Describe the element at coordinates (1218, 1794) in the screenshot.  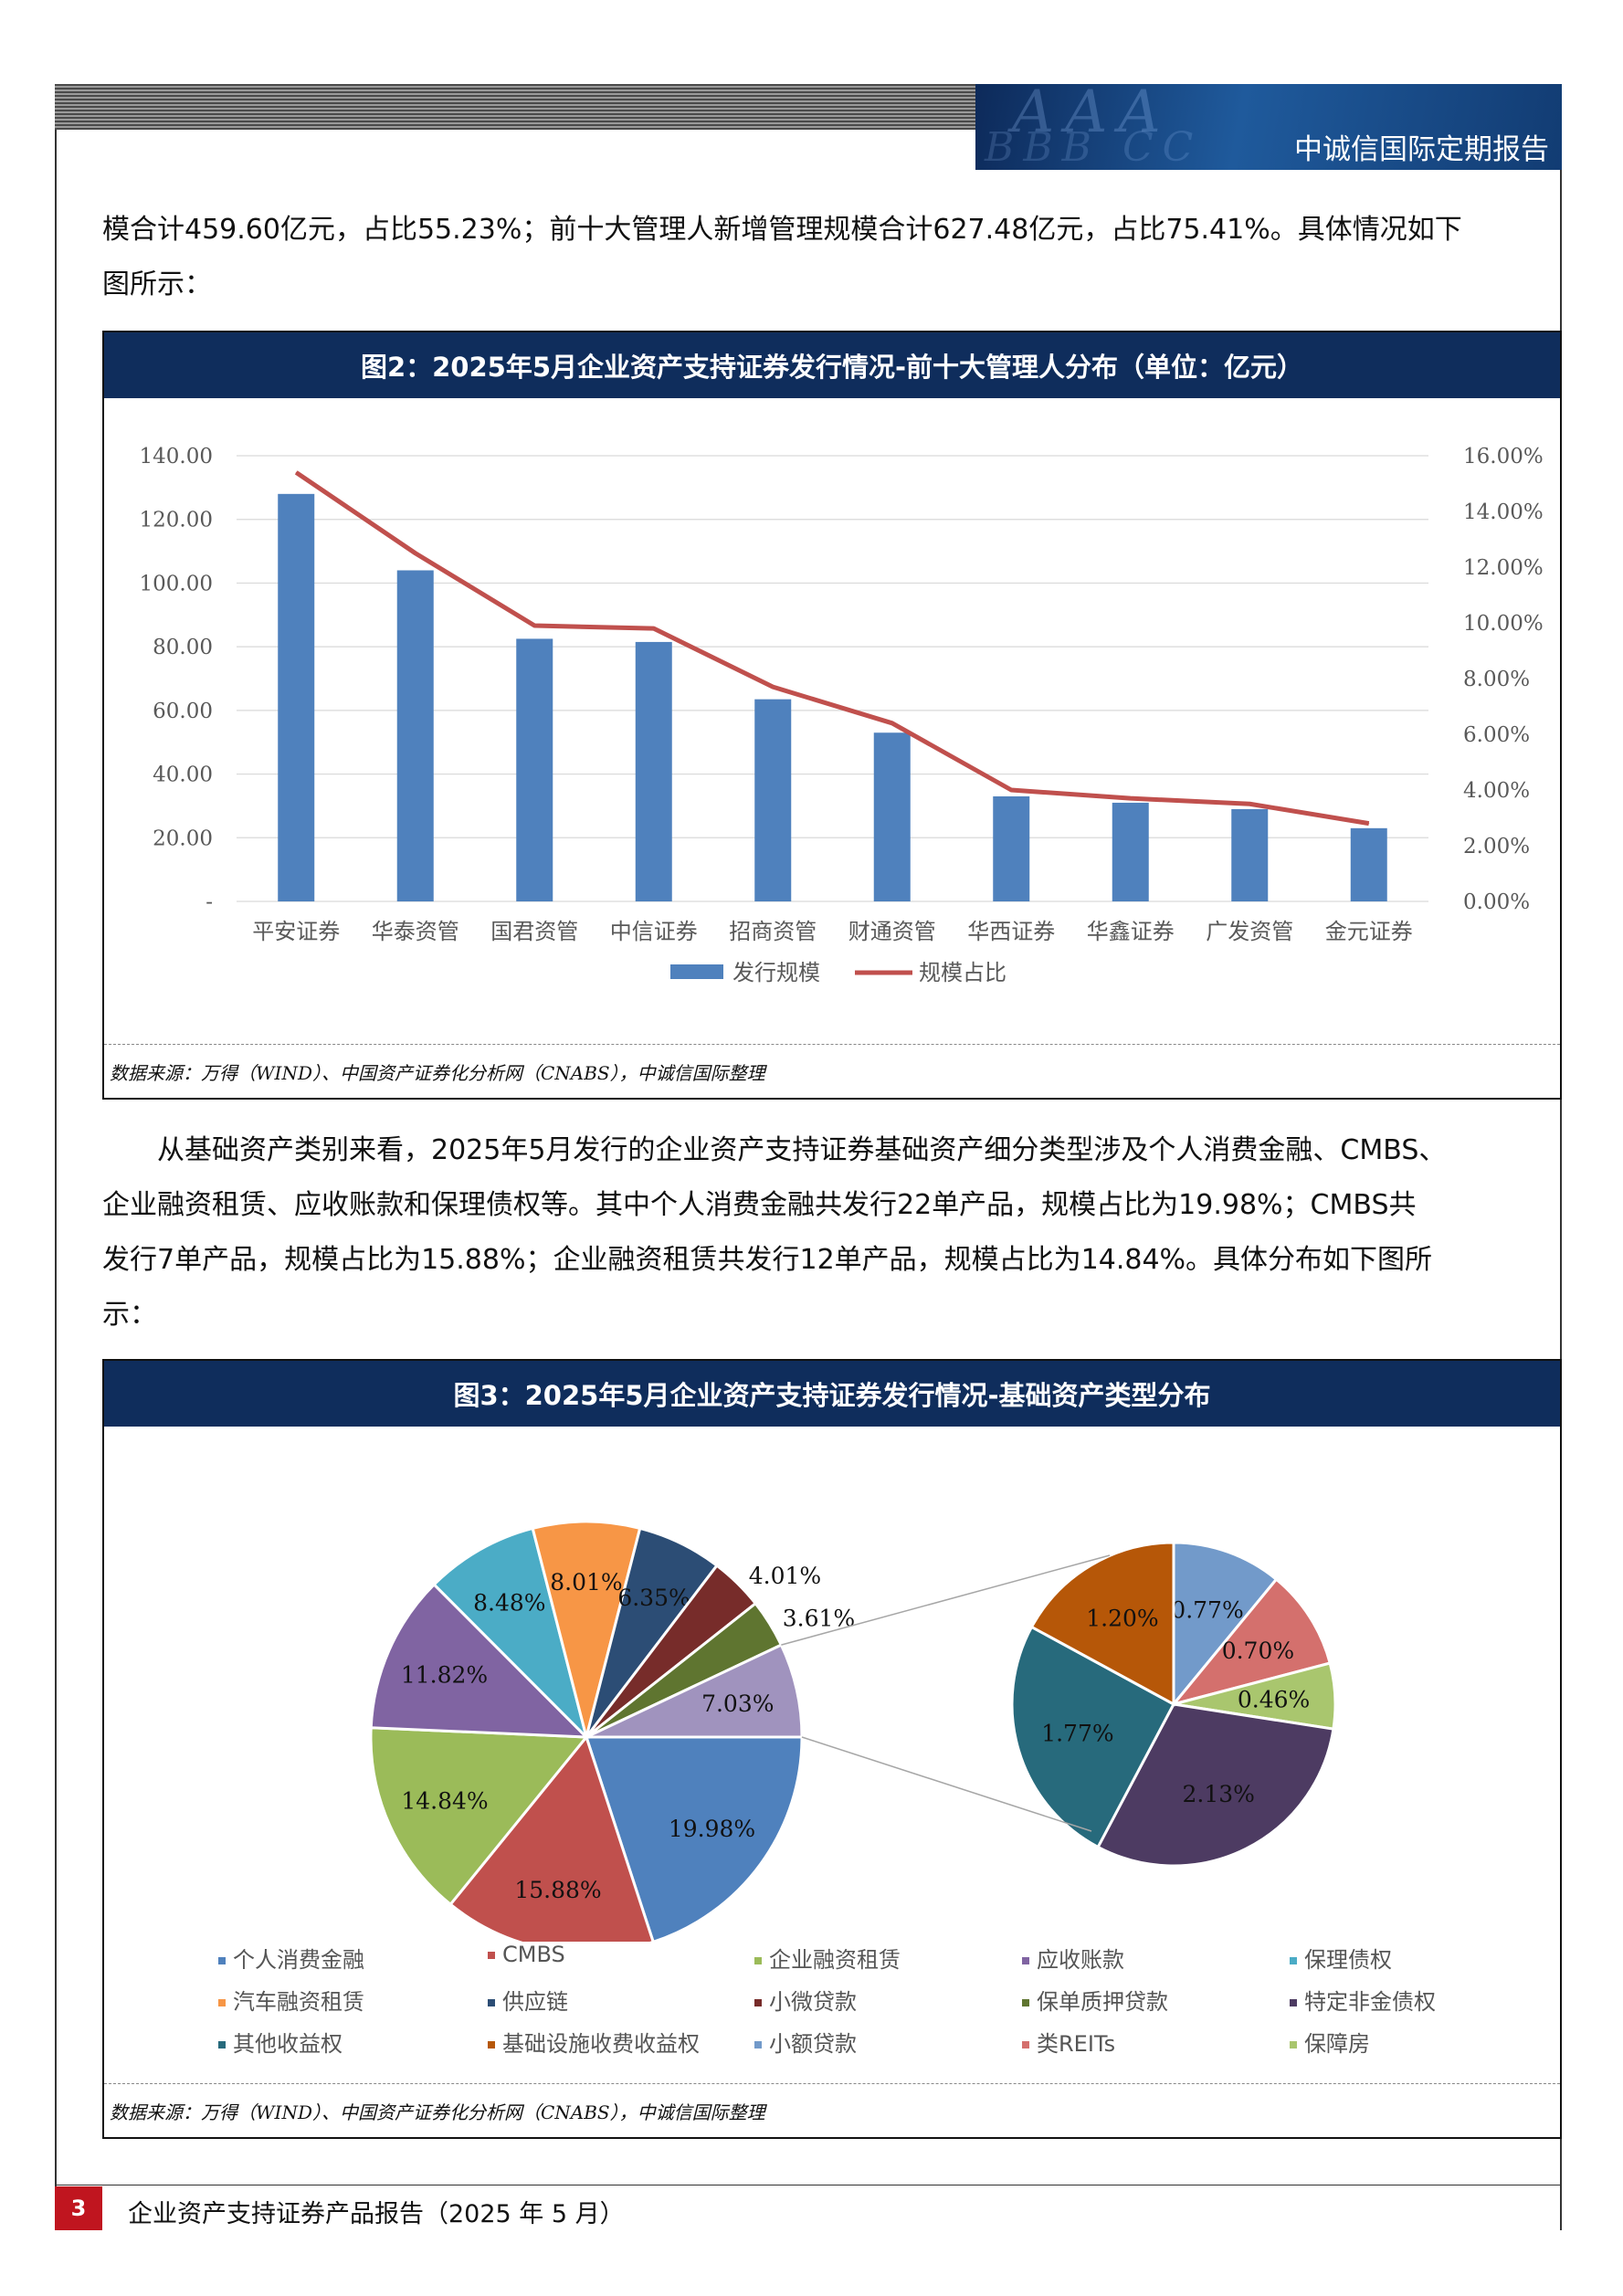
I see `pie2-slice-label: 2.13%` at that location.